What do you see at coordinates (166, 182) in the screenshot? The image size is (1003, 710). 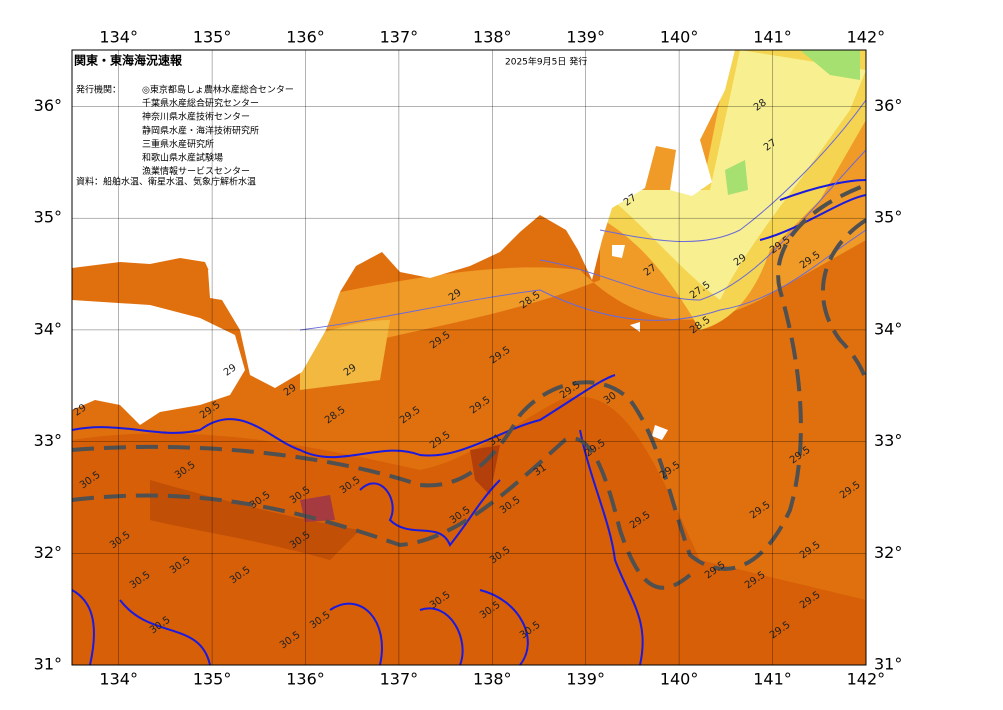 I see `data-source: 資料：船舶水温、衛星水温、気象庁解析水温` at bounding box center [166, 182].